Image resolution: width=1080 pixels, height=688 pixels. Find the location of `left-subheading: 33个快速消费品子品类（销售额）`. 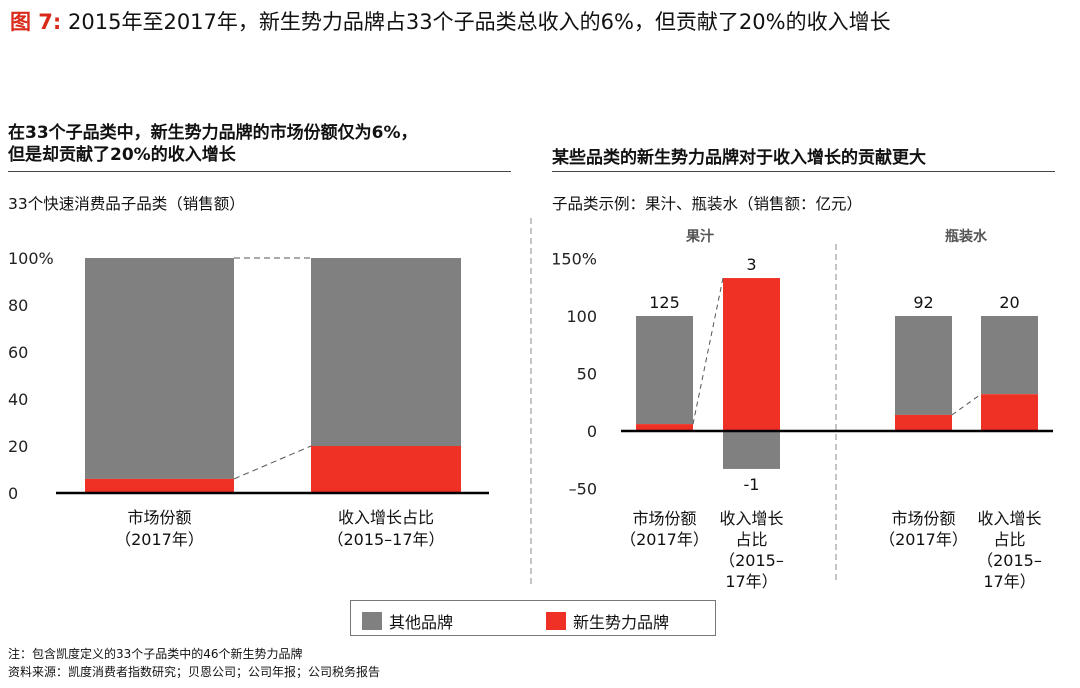

left-subheading: 33个快速消费品子品类（销售额） is located at coordinates (126, 204).